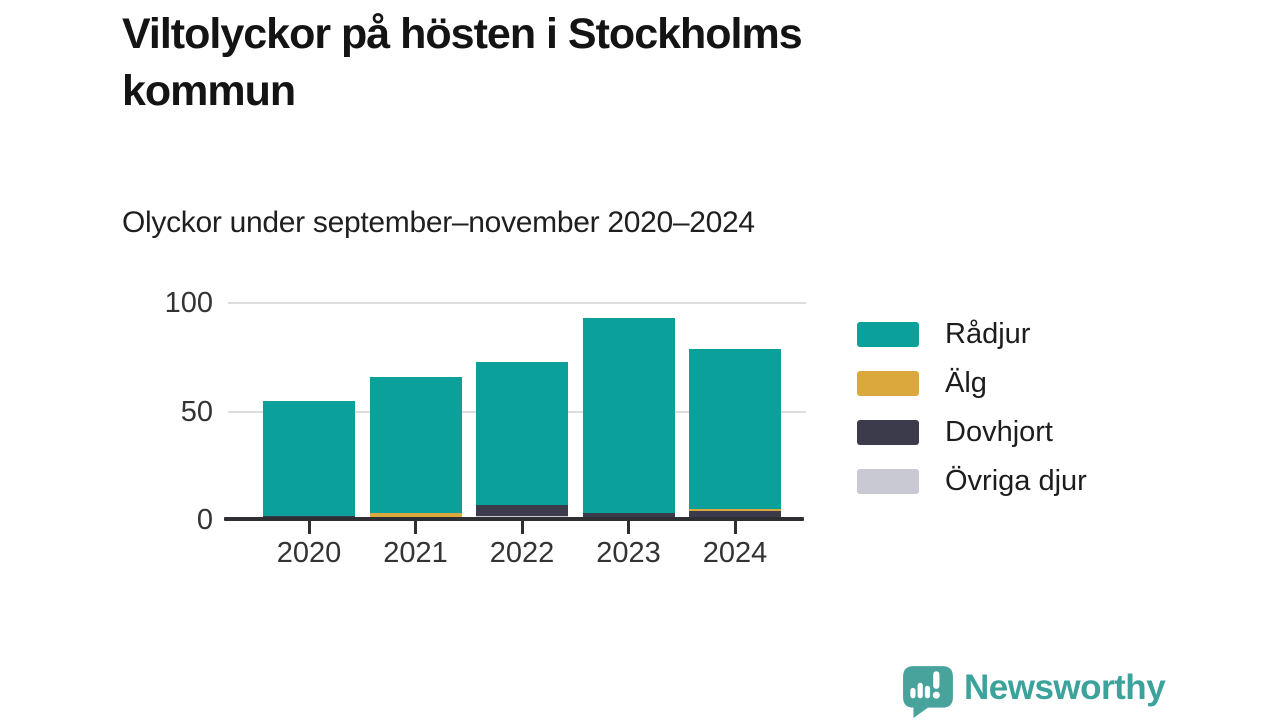 The image size is (1280, 720). I want to click on bar-segment-2020-dovhjort, so click(309, 516).